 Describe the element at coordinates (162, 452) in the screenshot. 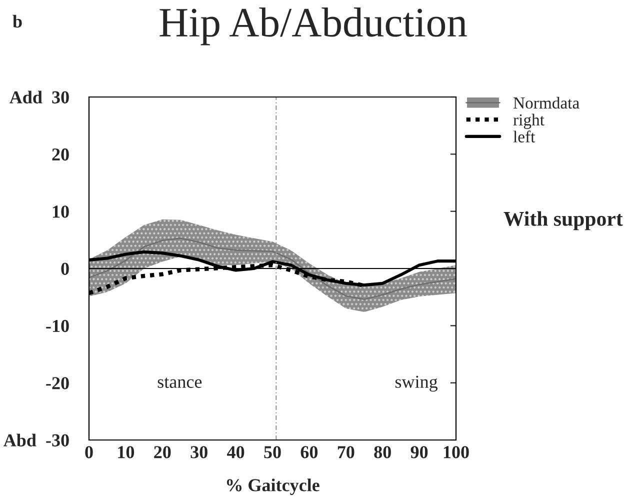

I see `x-tick-label: 20` at that location.